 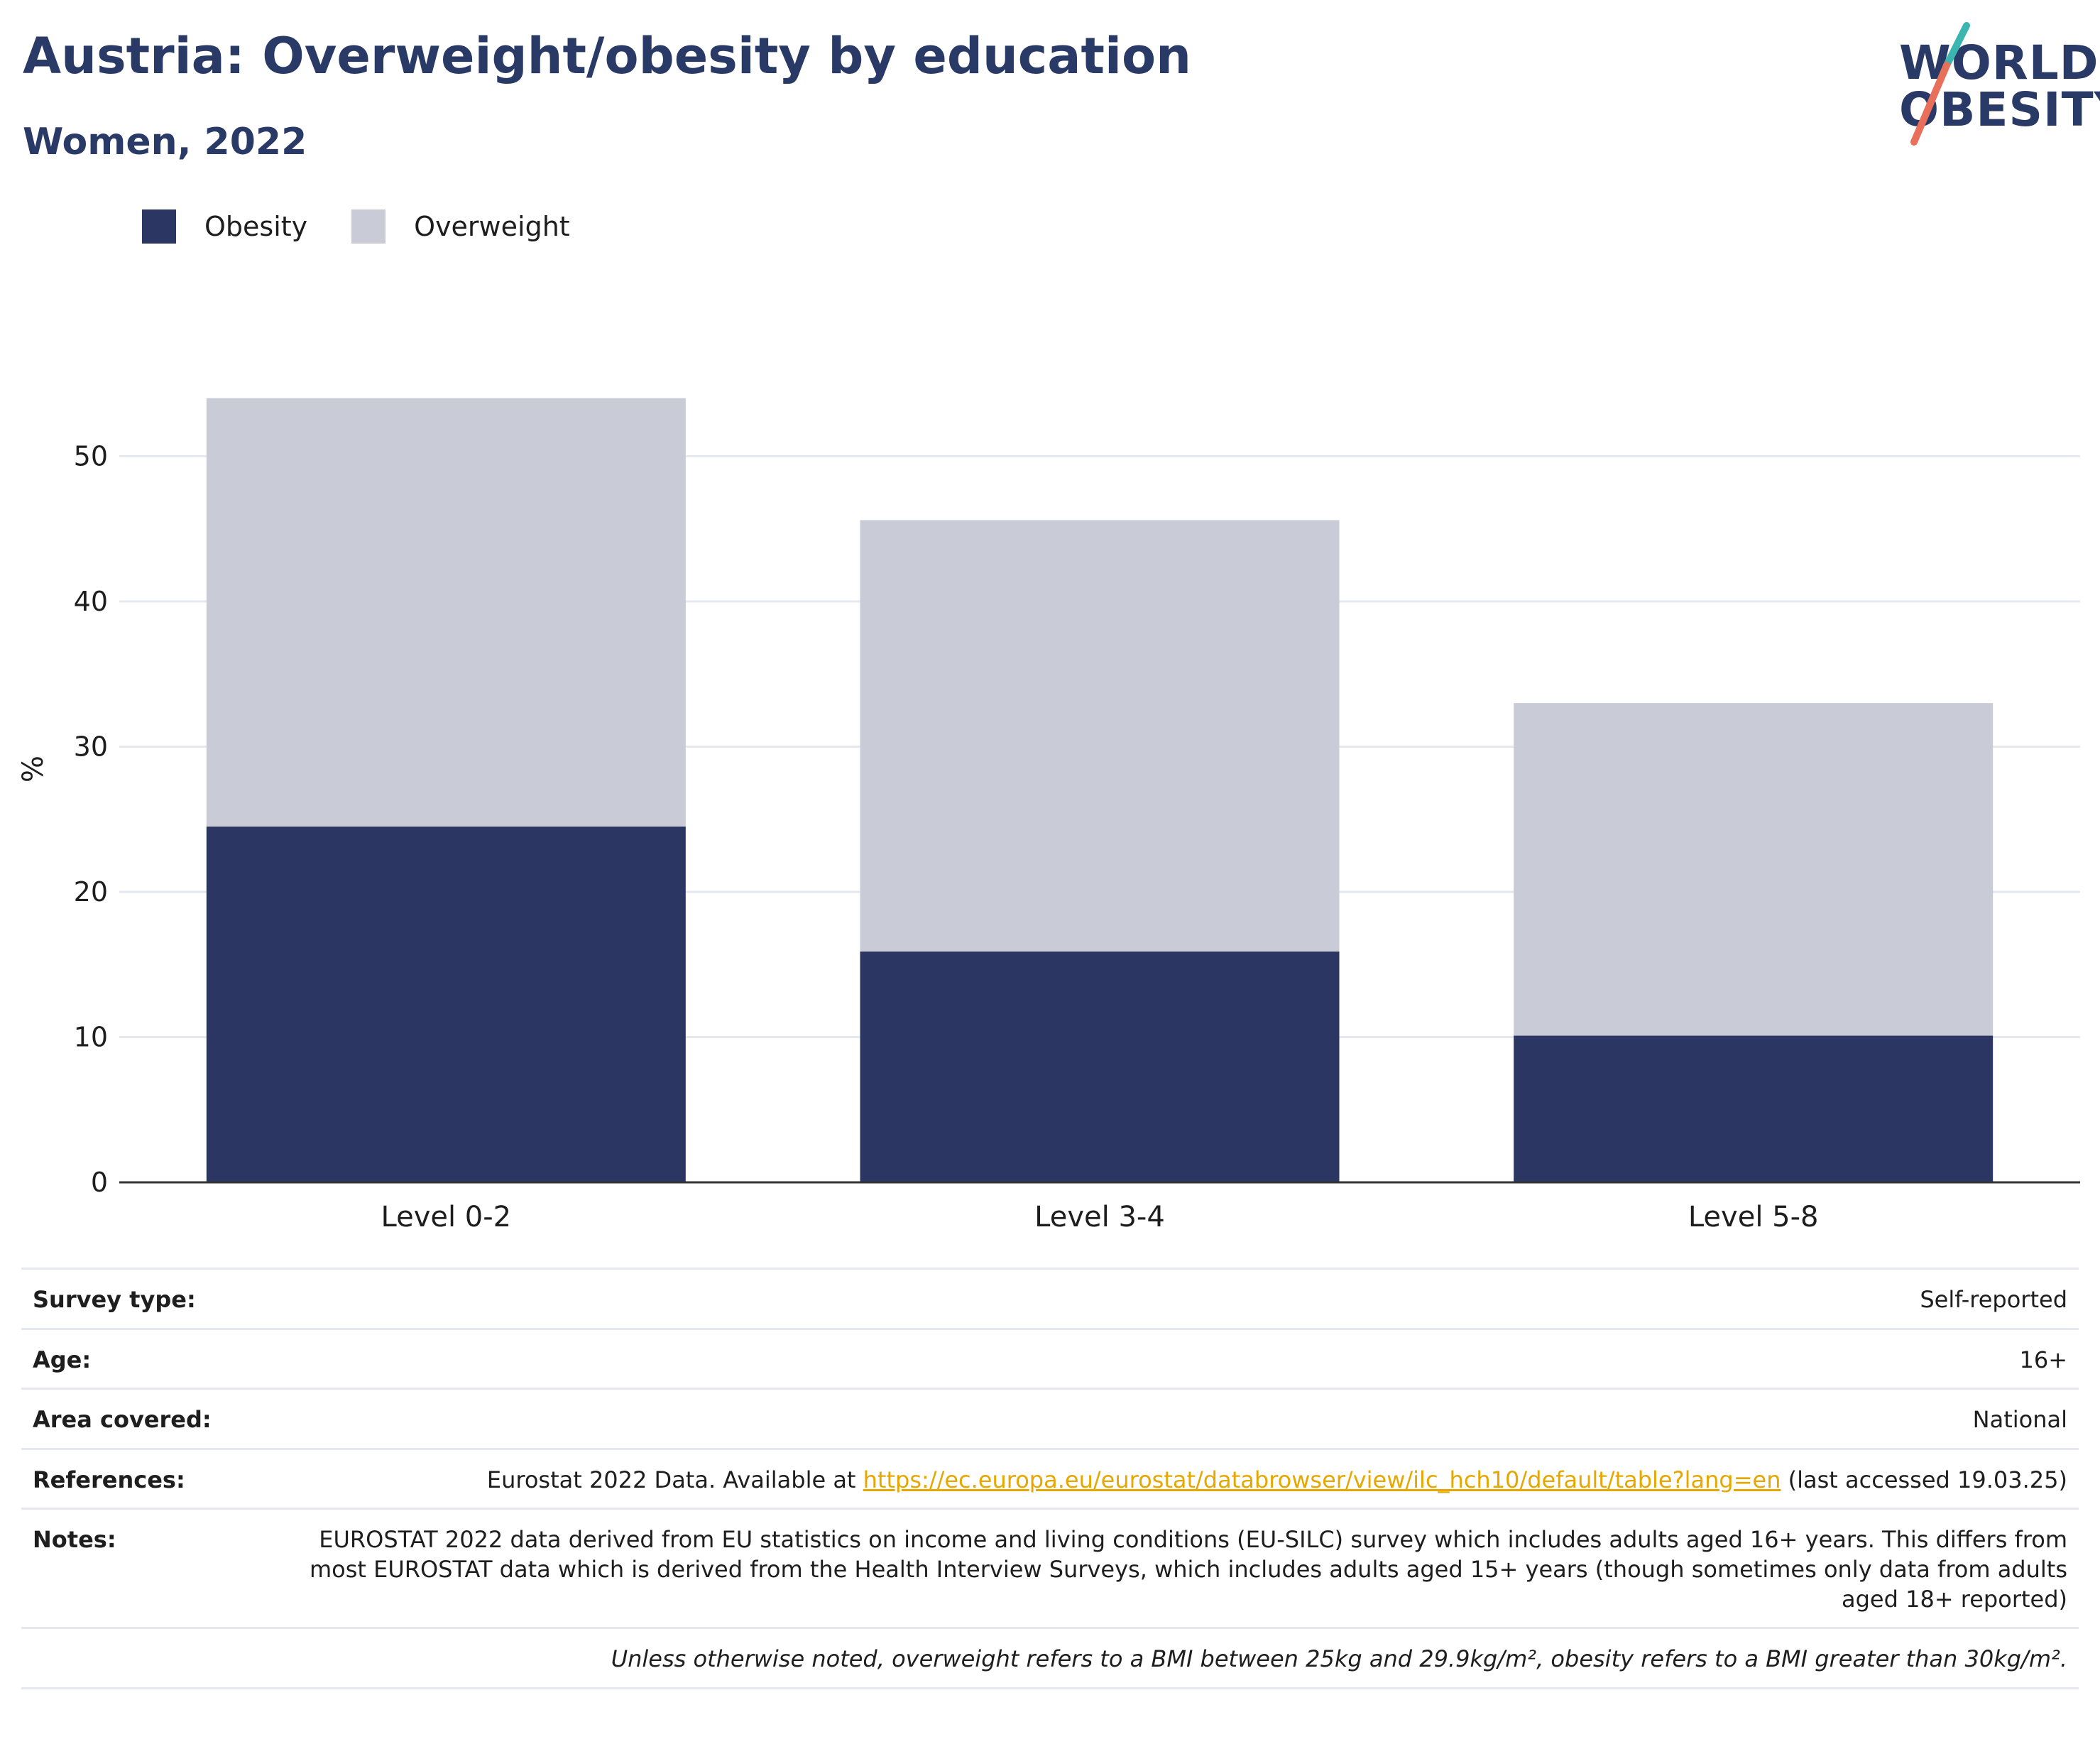 I want to click on area-value: National, so click(x=1185, y=1418).